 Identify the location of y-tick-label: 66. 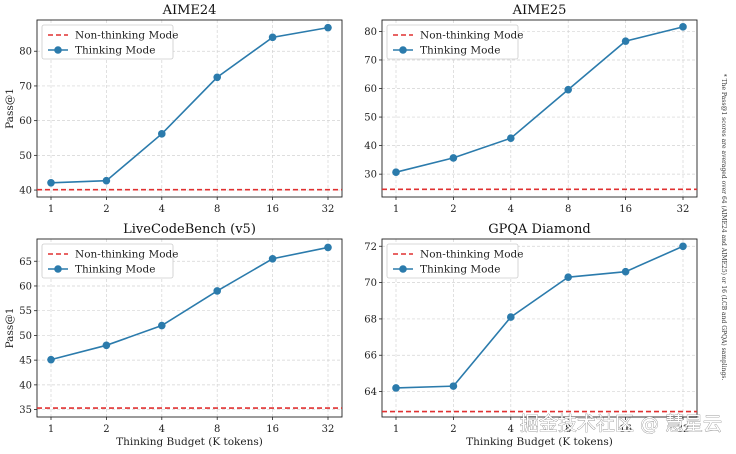
(370, 356).